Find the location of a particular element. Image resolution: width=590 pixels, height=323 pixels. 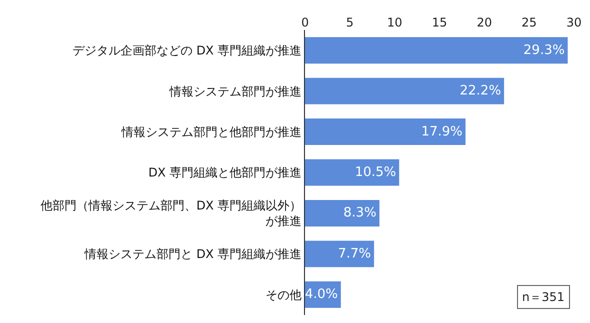

annotation: n＝351 is located at coordinates (543, 297).